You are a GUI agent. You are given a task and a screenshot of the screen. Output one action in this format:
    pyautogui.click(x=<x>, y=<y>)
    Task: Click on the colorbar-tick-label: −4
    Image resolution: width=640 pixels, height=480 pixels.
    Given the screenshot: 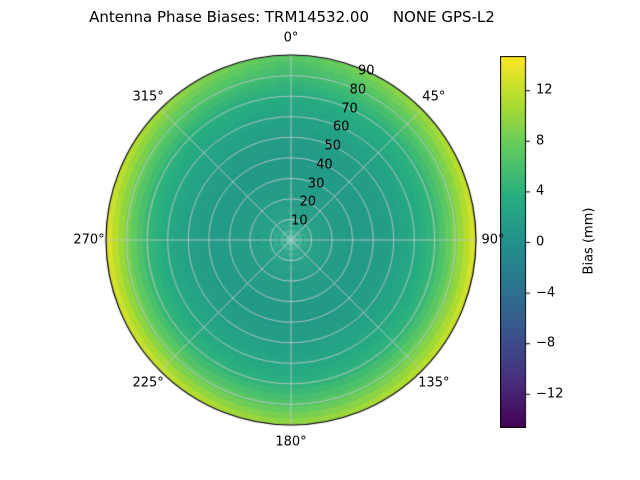 What is the action you would take?
    pyautogui.click(x=546, y=293)
    